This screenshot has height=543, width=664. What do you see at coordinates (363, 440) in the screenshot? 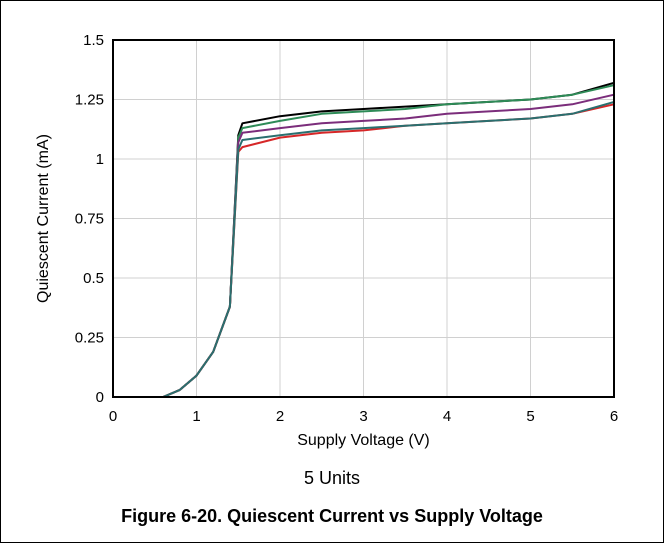
I see `x-axis-label: Supply Voltage (V)` at bounding box center [363, 440].